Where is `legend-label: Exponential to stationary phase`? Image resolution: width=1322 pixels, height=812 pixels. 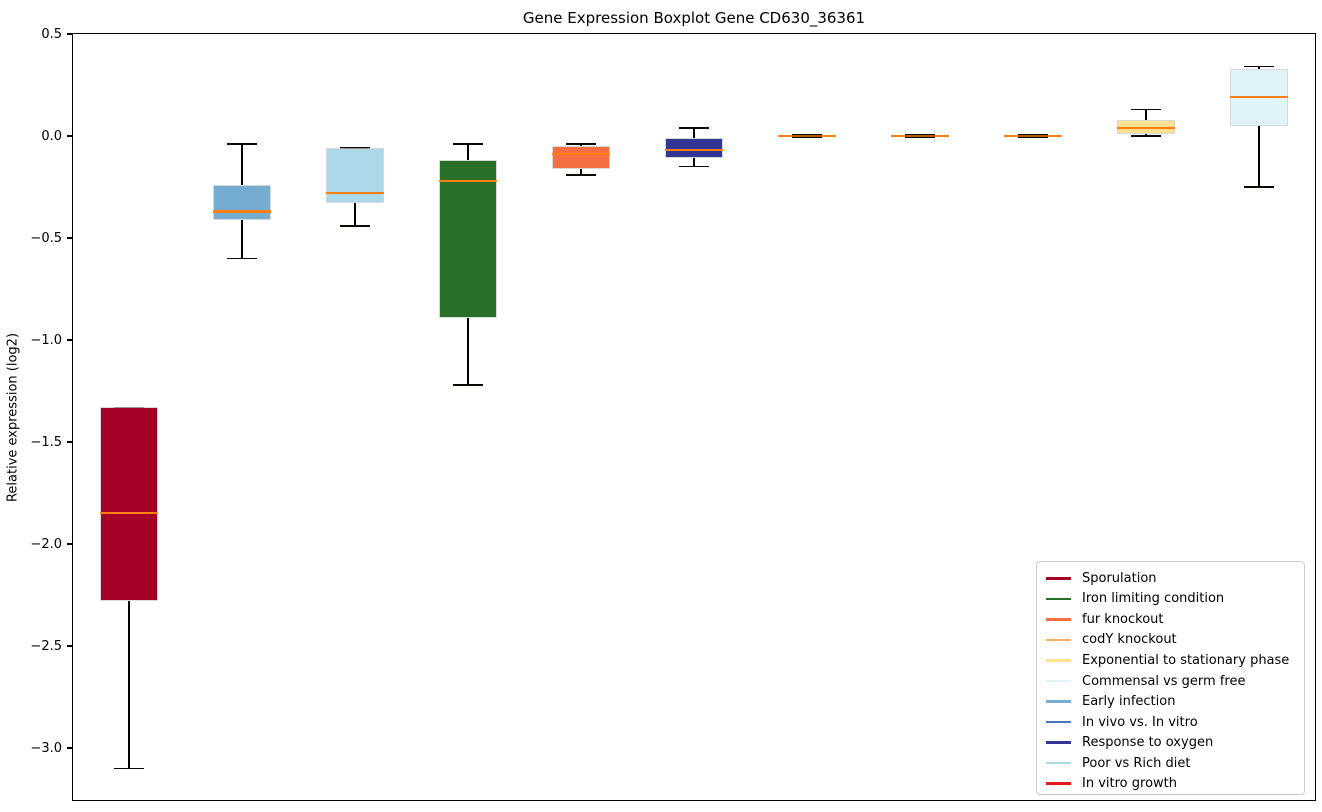
legend-label: Exponential to stationary phase is located at coordinates (1186, 660).